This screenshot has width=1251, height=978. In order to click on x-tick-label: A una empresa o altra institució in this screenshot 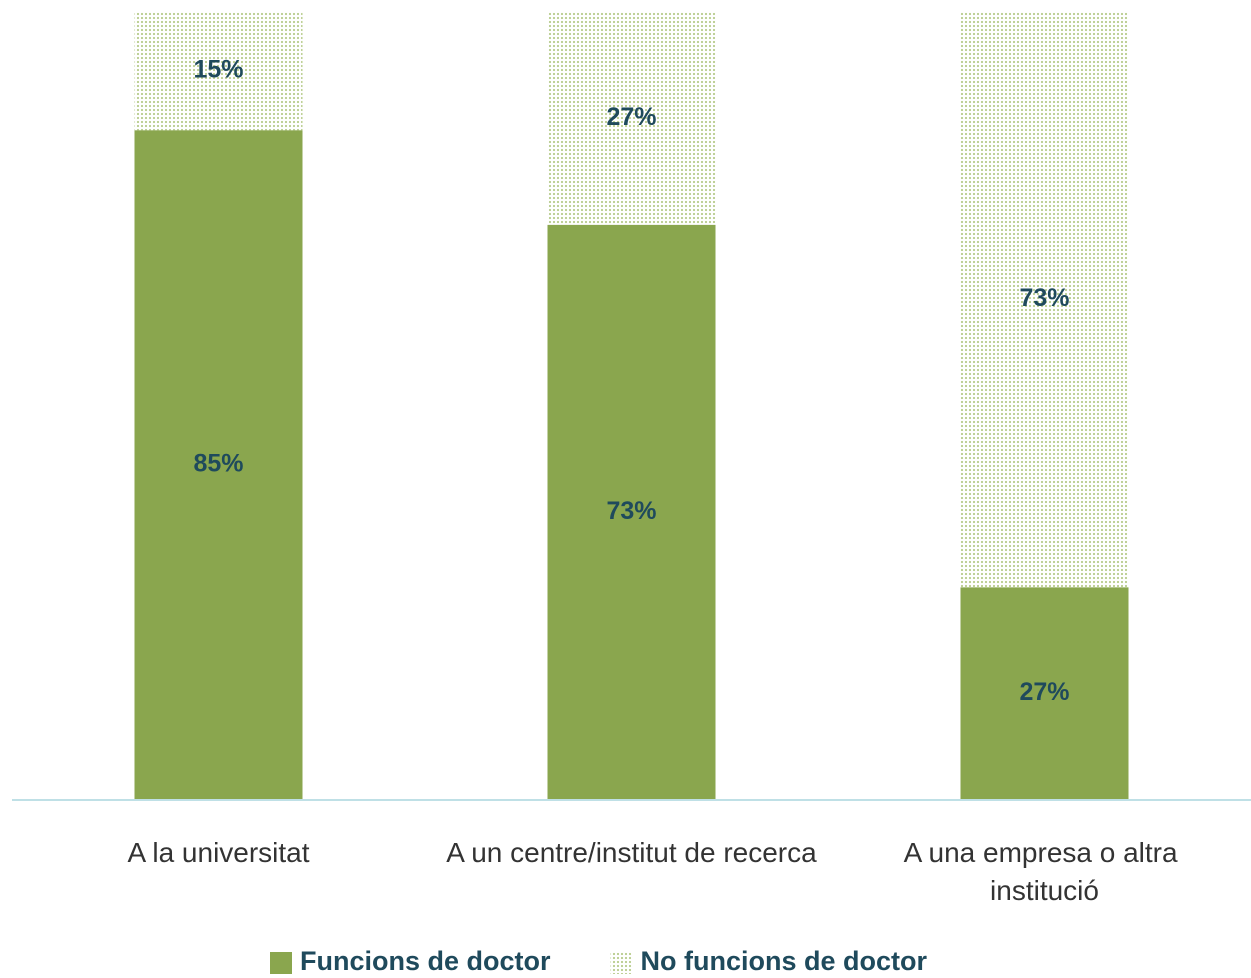, I will do `click(1045, 871)`.